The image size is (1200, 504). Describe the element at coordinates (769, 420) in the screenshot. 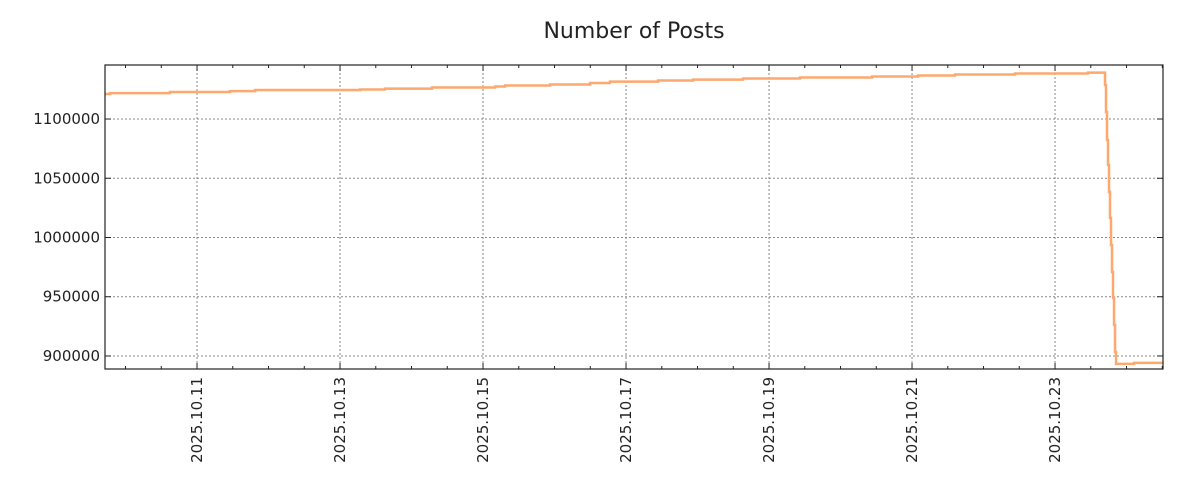

I see `x-tick-label: 2025.10.19` at that location.